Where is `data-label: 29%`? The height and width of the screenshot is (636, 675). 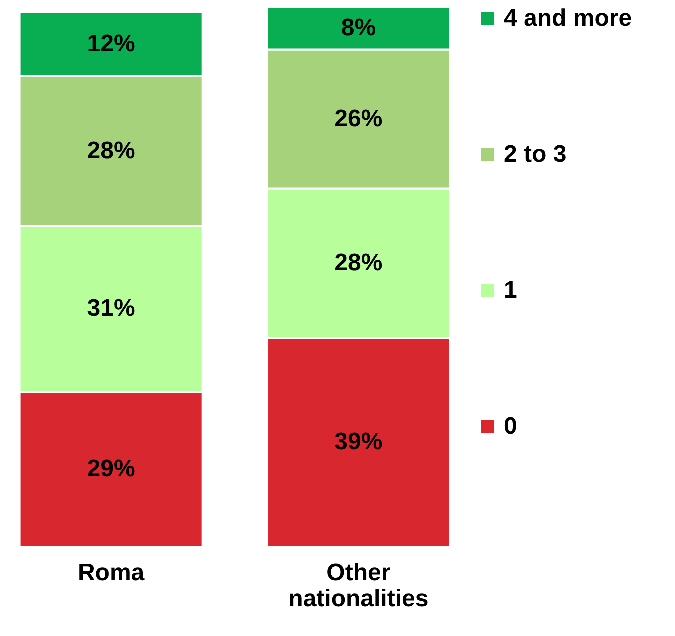 data-label: 29% is located at coordinates (111, 468).